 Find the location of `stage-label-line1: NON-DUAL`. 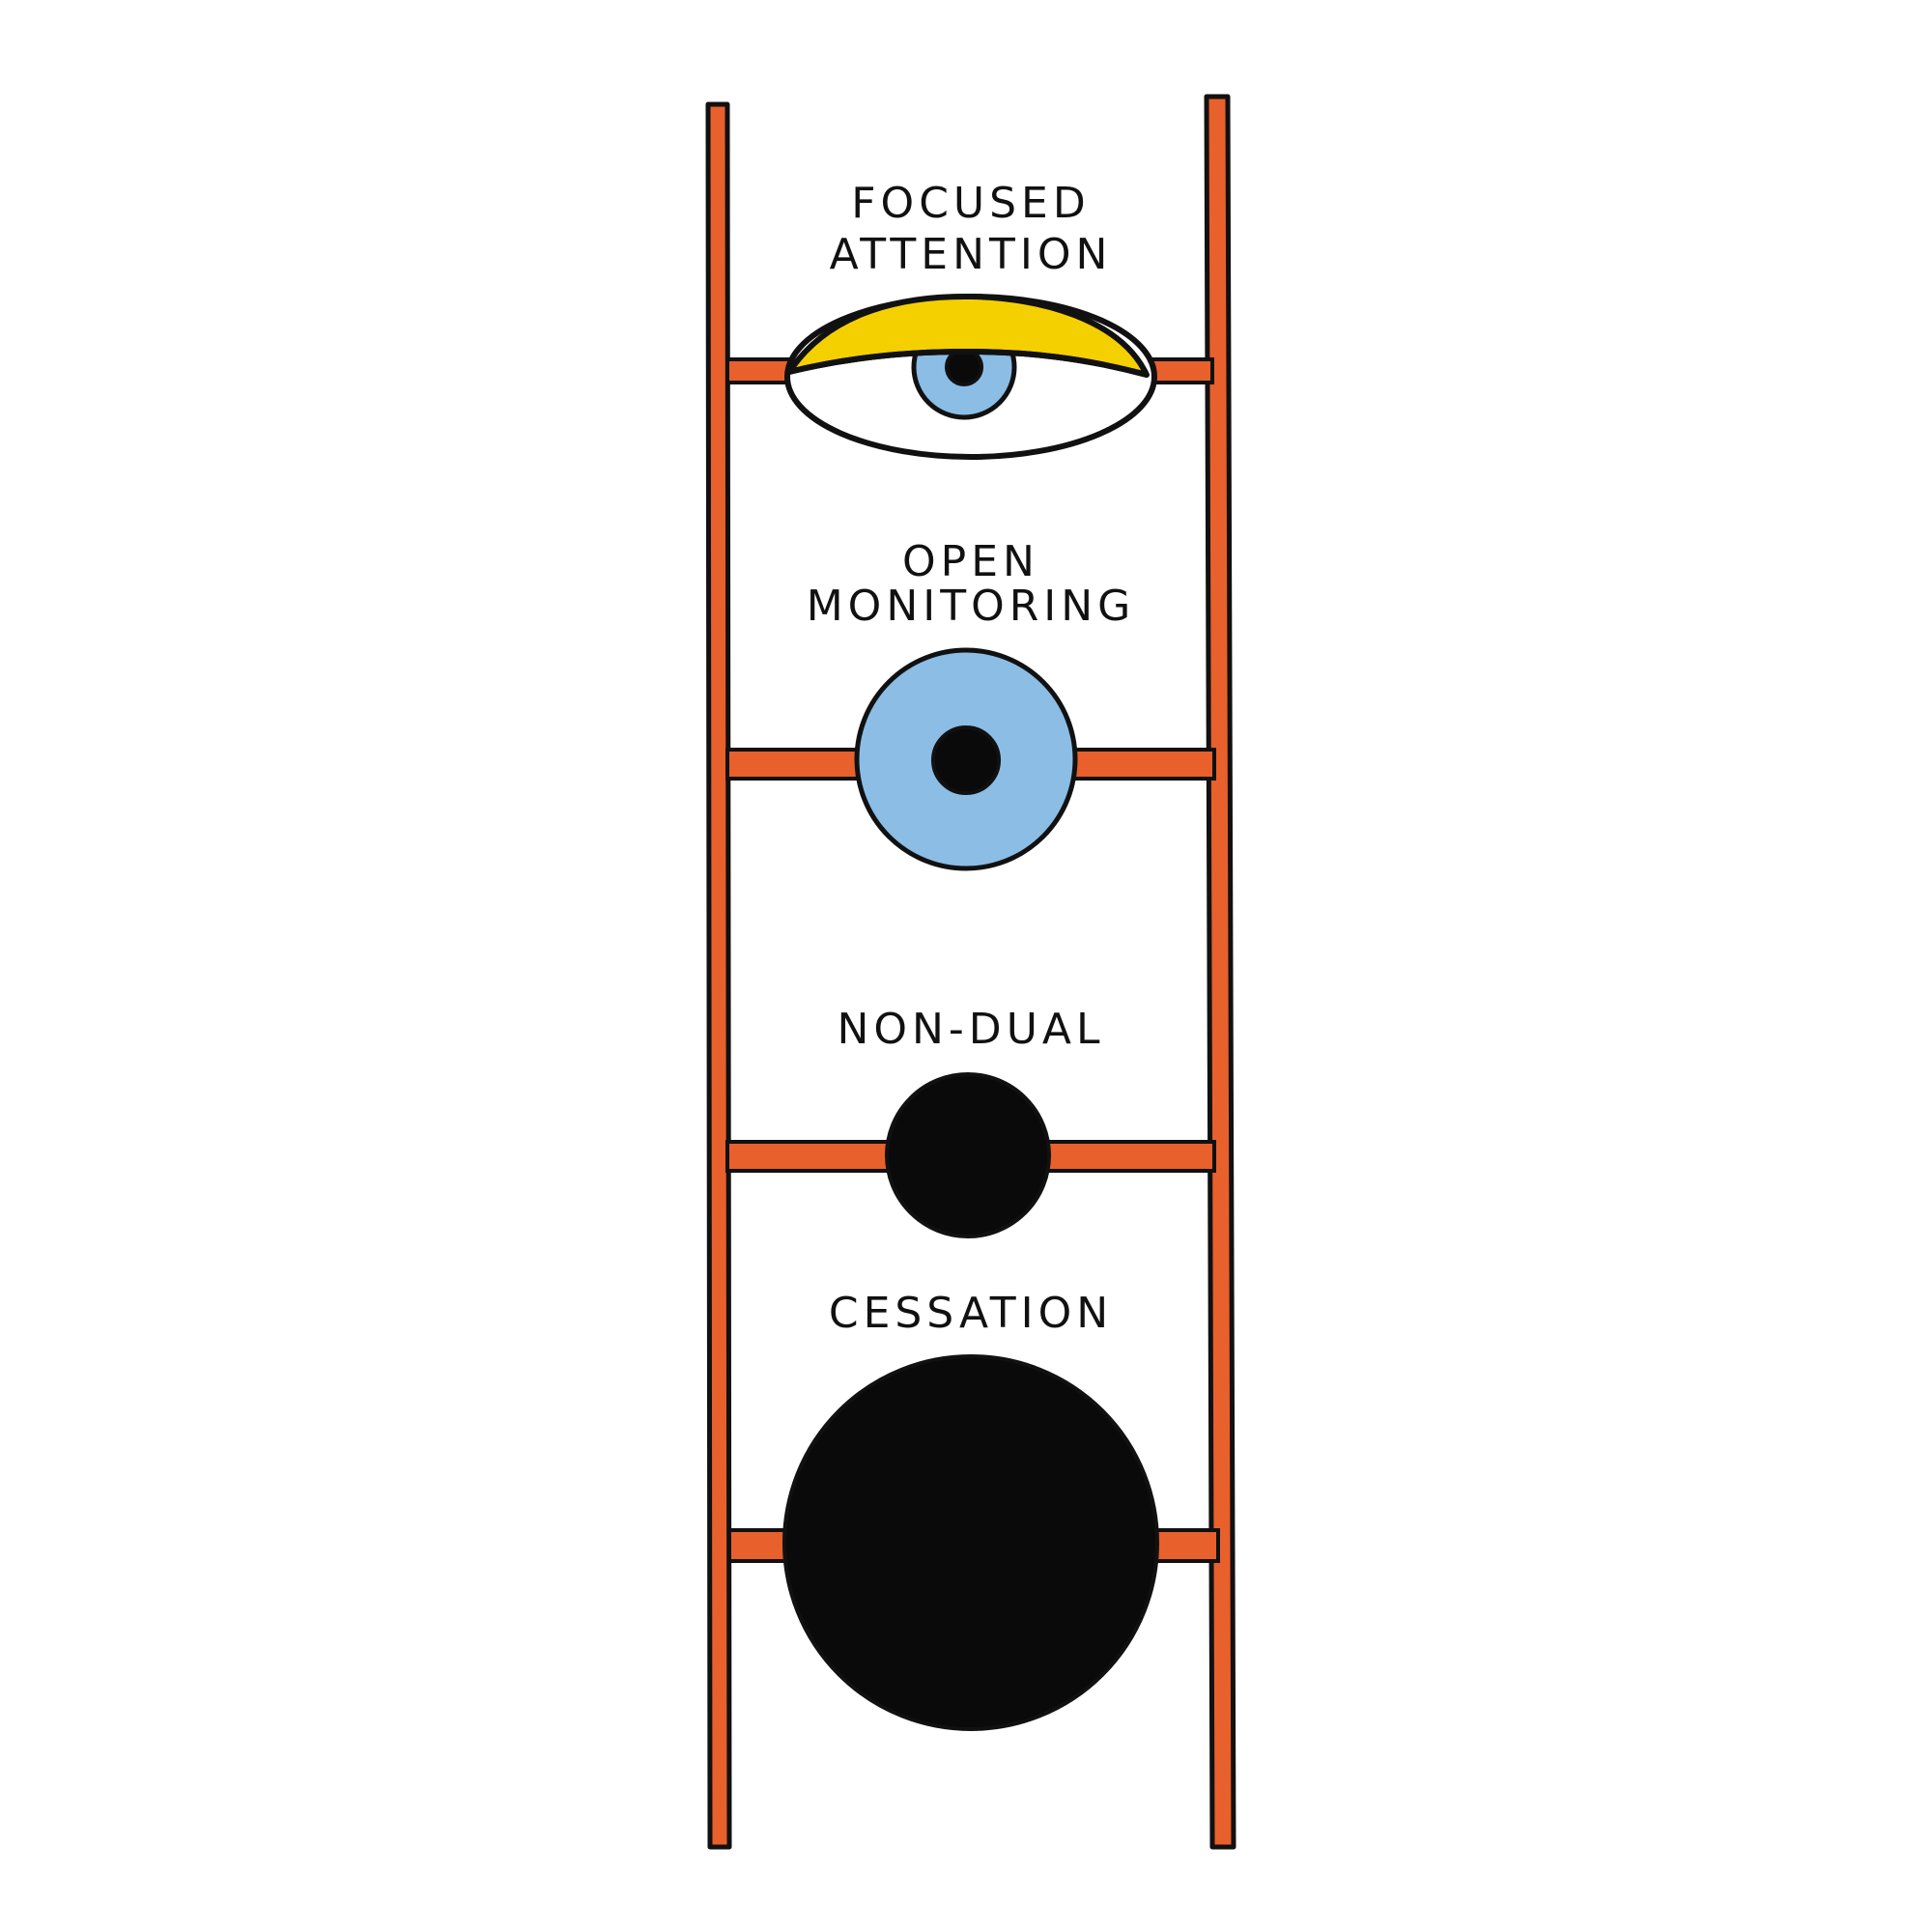

stage-label-line1: NON-DUAL is located at coordinates (970, 1029).